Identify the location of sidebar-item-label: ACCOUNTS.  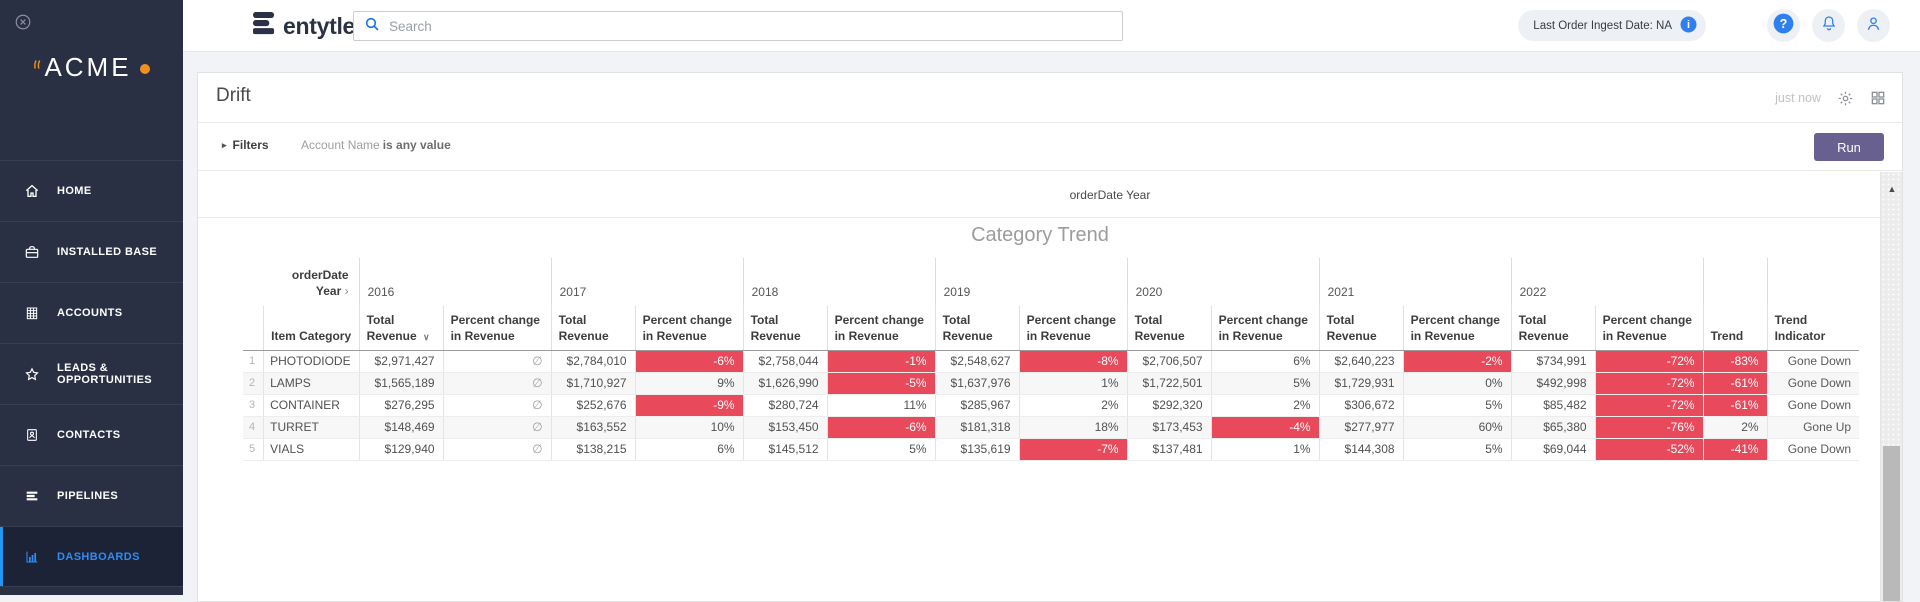
(90, 313).